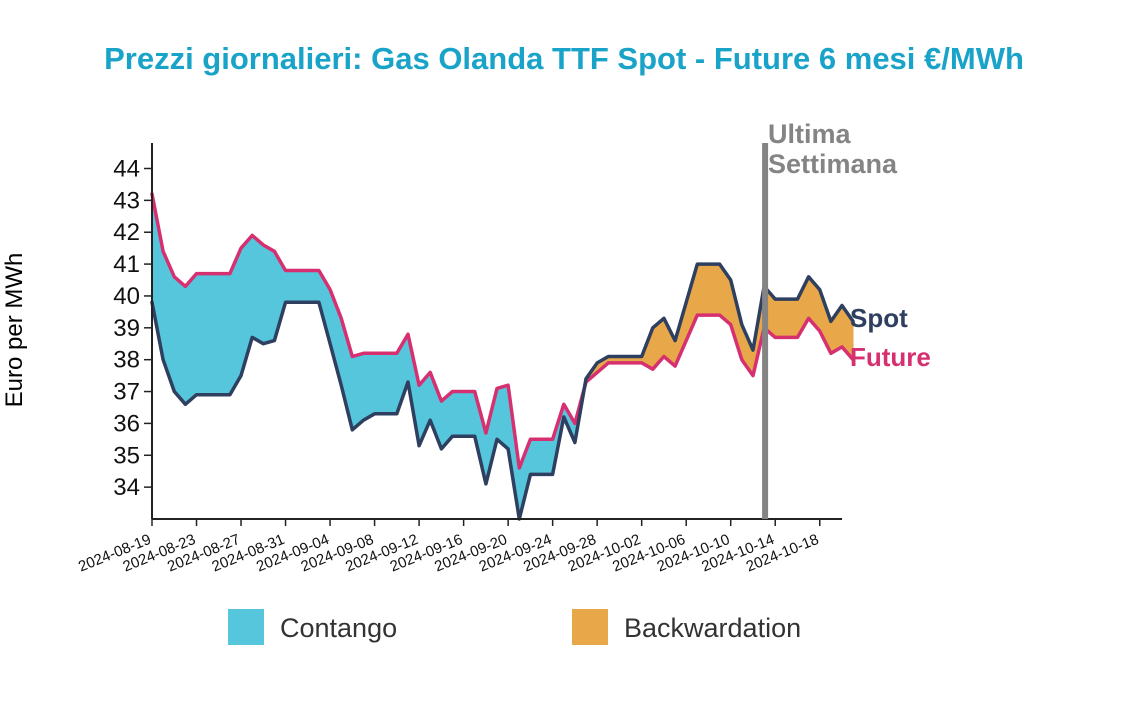  I want to click on y-tick-label: 35, so click(126, 455).